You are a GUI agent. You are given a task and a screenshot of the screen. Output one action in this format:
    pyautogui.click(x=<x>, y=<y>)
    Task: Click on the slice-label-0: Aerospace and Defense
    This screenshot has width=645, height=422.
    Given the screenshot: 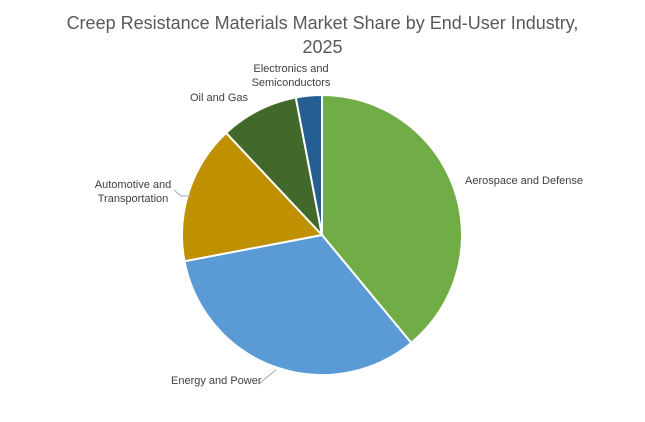 What is the action you would take?
    pyautogui.click(x=524, y=181)
    